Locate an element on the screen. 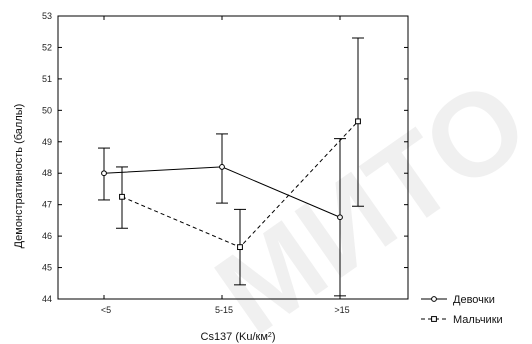 This screenshot has height=344, width=532. y-axis-label: Демонстративность (баллы) is located at coordinates (19, 176).